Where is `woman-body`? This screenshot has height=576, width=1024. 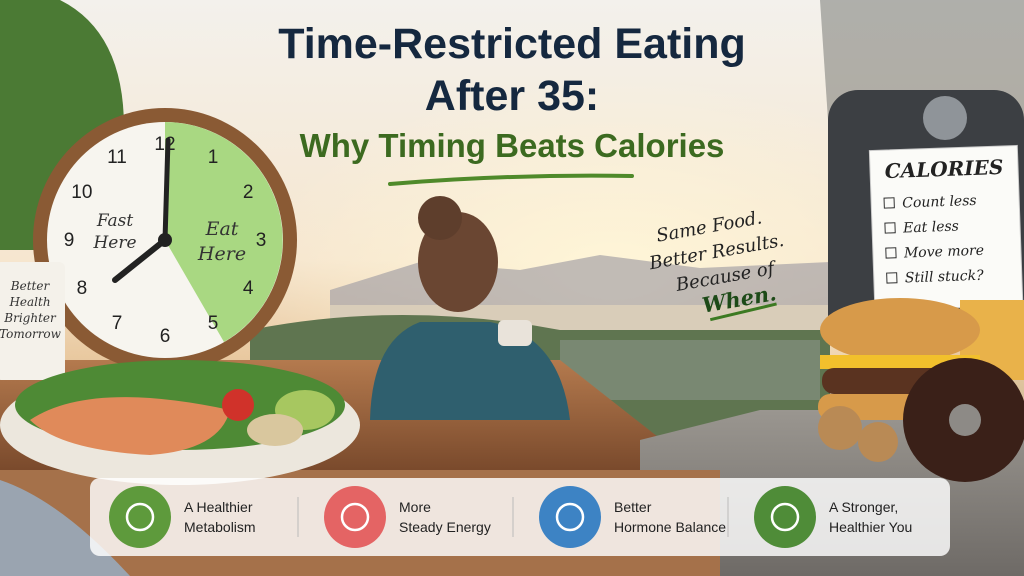 woman-body is located at coordinates (470, 371).